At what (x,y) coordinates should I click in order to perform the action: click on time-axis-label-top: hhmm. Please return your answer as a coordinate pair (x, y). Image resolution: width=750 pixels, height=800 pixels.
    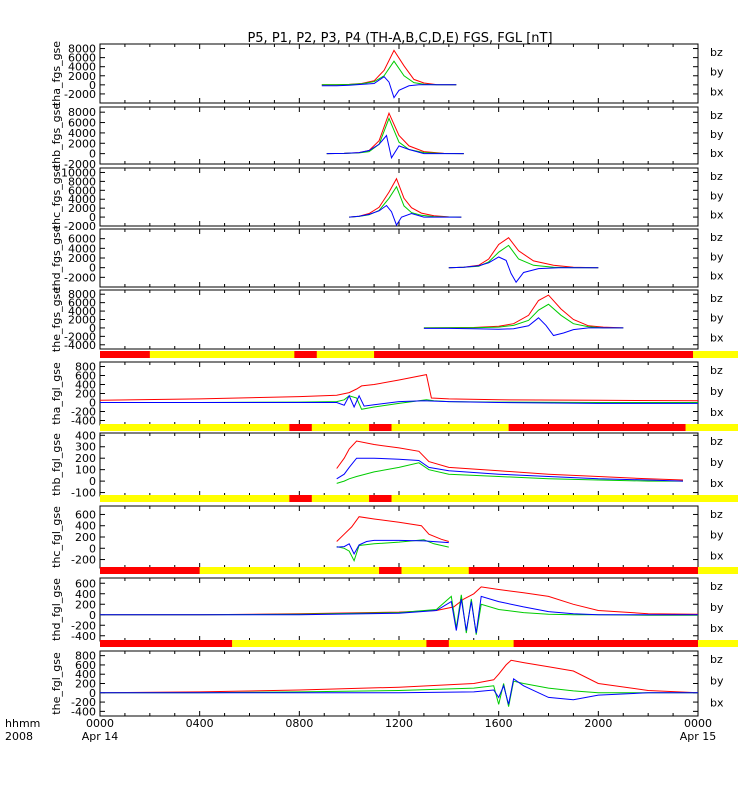
    Looking at the image, I should click on (22, 723).